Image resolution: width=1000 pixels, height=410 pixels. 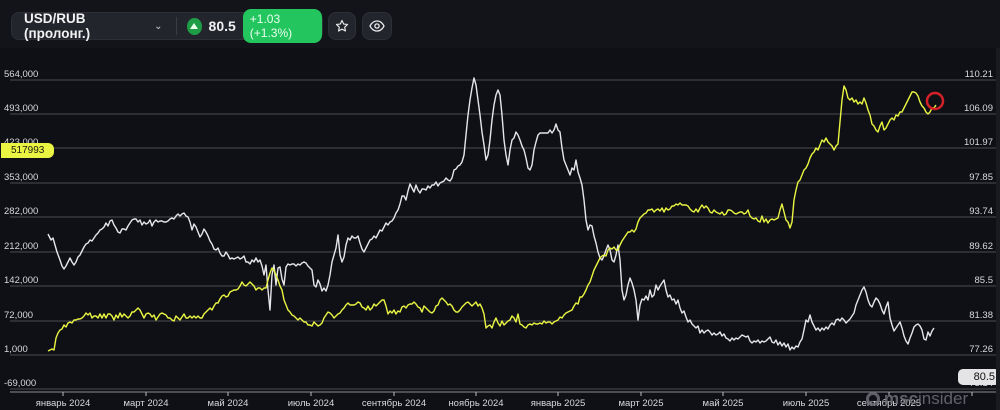 What do you see at coordinates (21, 211) in the screenshot?
I see `svg-text: 282,000` at bounding box center [21, 211].